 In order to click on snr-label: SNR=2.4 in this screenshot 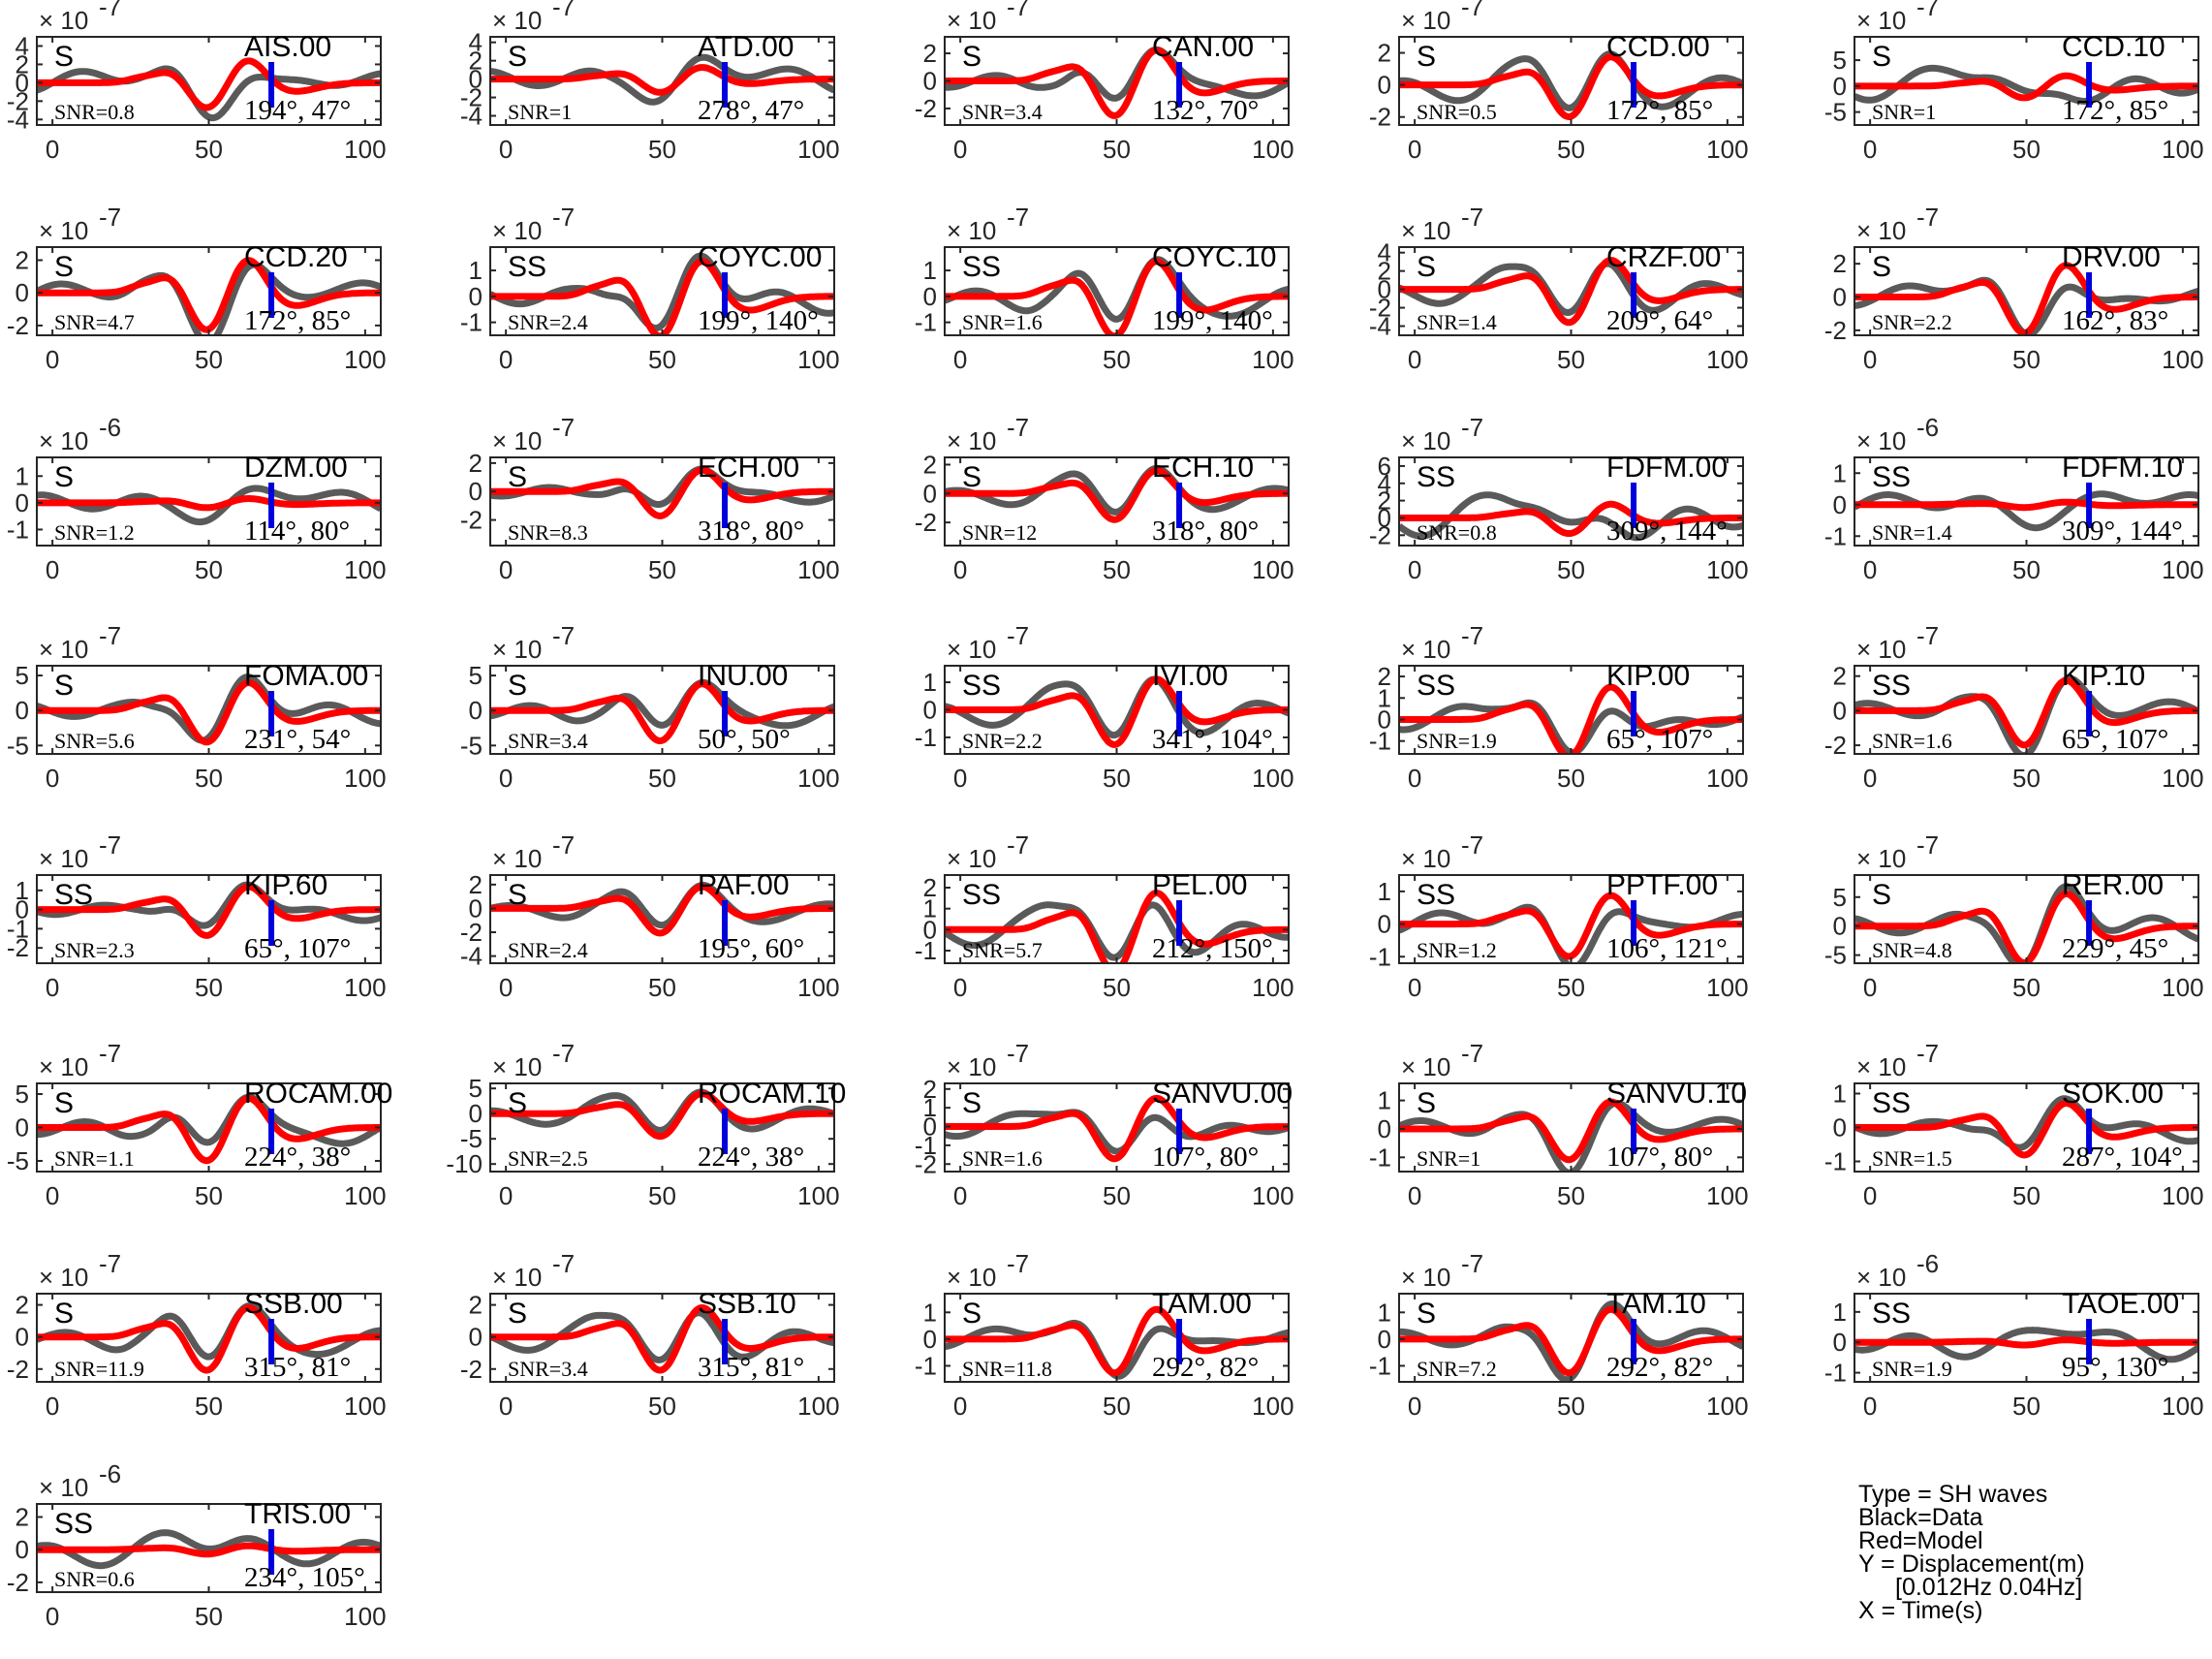, I will do `click(548, 322)`.